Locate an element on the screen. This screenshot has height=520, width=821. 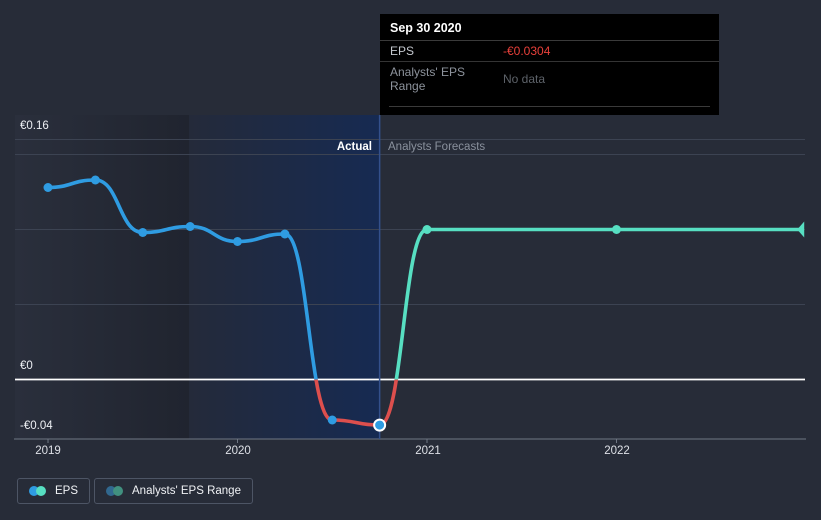
legend-analysts-range-button: Analysts' EPS Range is located at coordinates (173, 491).